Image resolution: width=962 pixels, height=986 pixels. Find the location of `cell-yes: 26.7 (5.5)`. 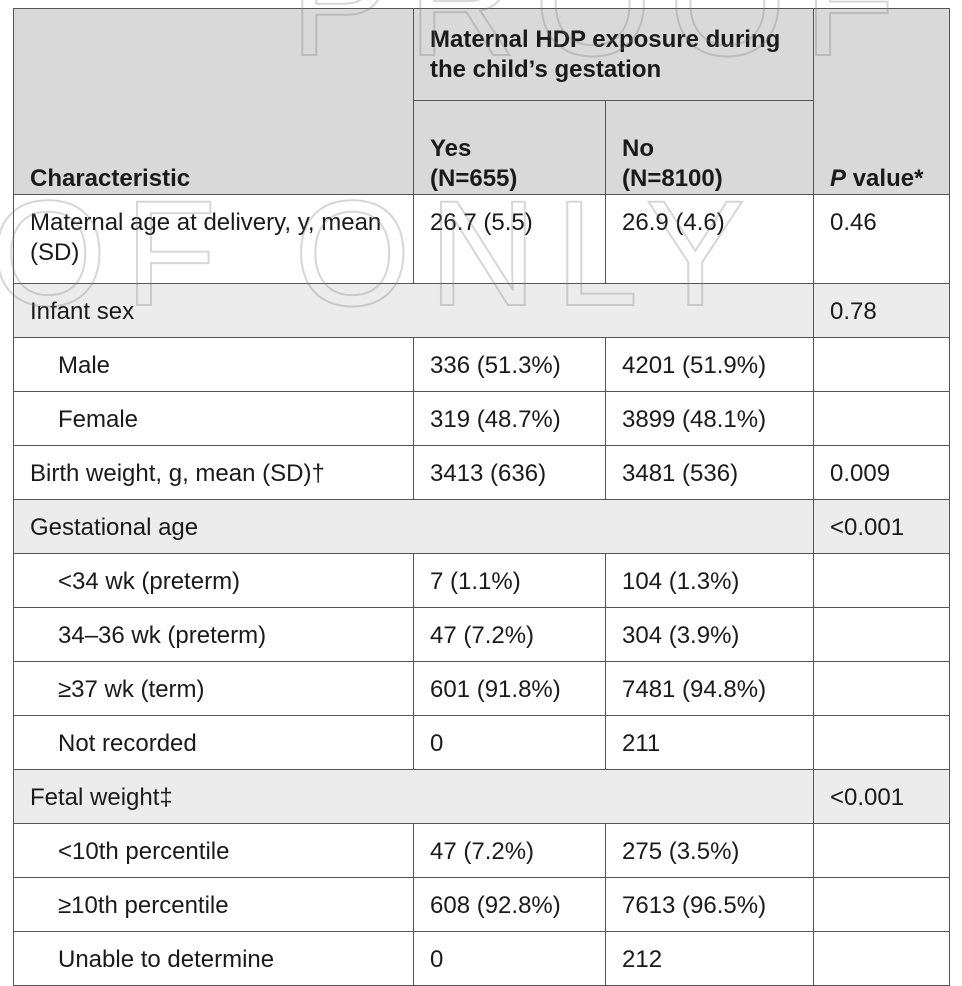

cell-yes: 26.7 (5.5) is located at coordinates (509, 239).